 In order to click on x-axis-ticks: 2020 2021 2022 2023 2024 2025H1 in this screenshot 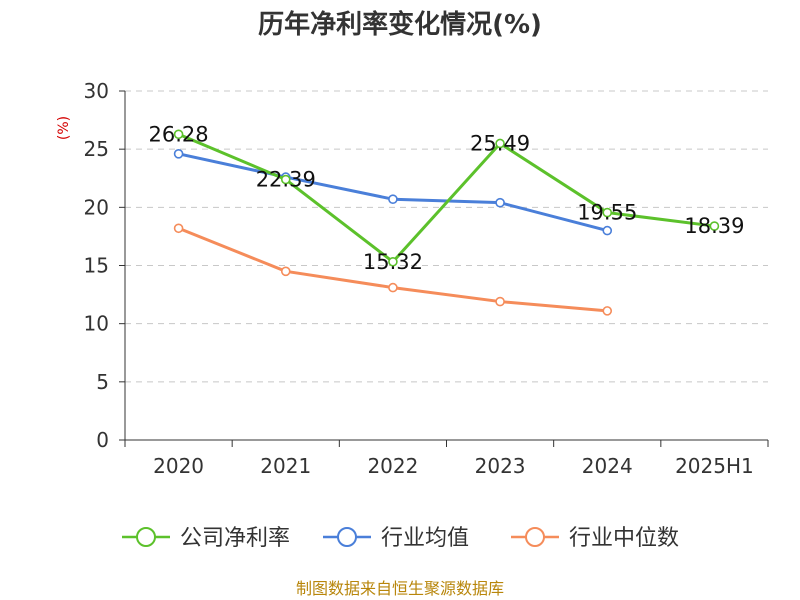, I will do `click(446, 459)`.